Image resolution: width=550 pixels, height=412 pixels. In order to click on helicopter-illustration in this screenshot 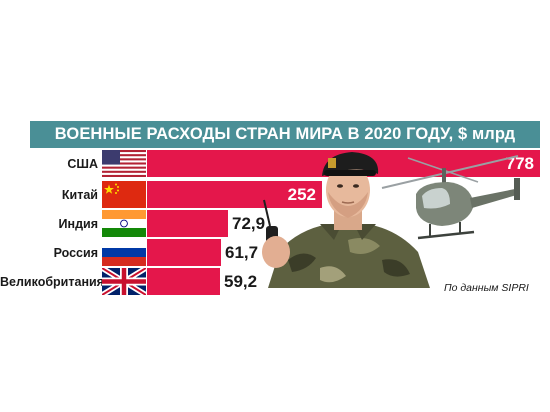, I will do `click(450, 197)`.